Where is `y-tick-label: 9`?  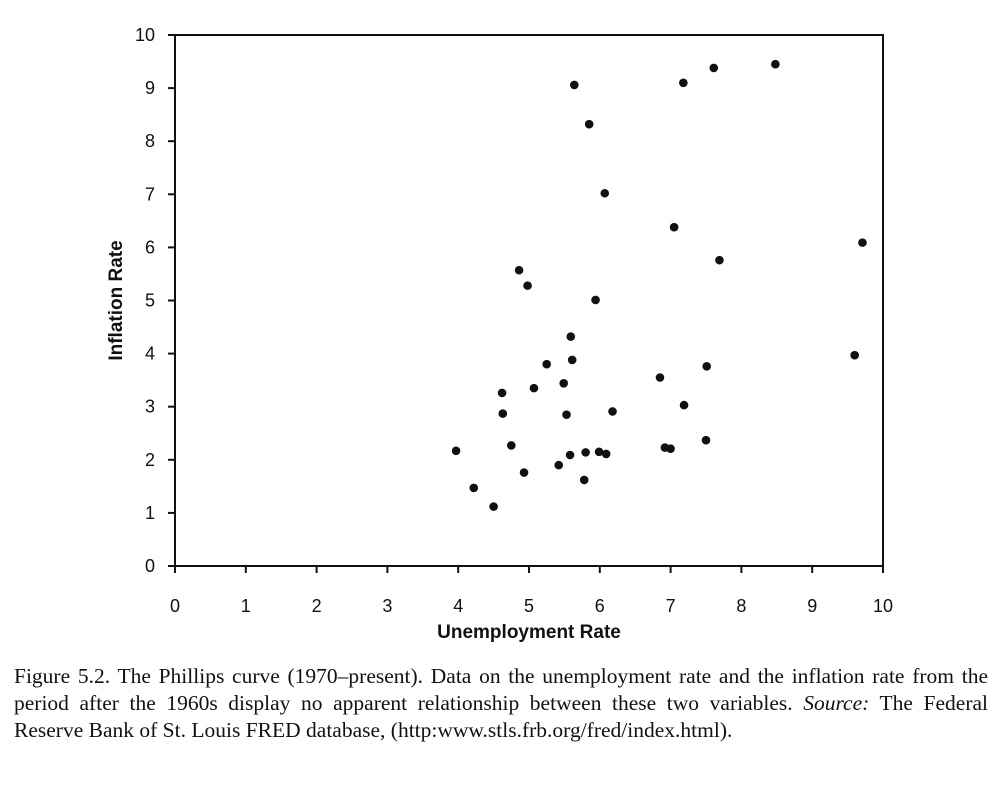 y-tick-label: 9 is located at coordinates (150, 88).